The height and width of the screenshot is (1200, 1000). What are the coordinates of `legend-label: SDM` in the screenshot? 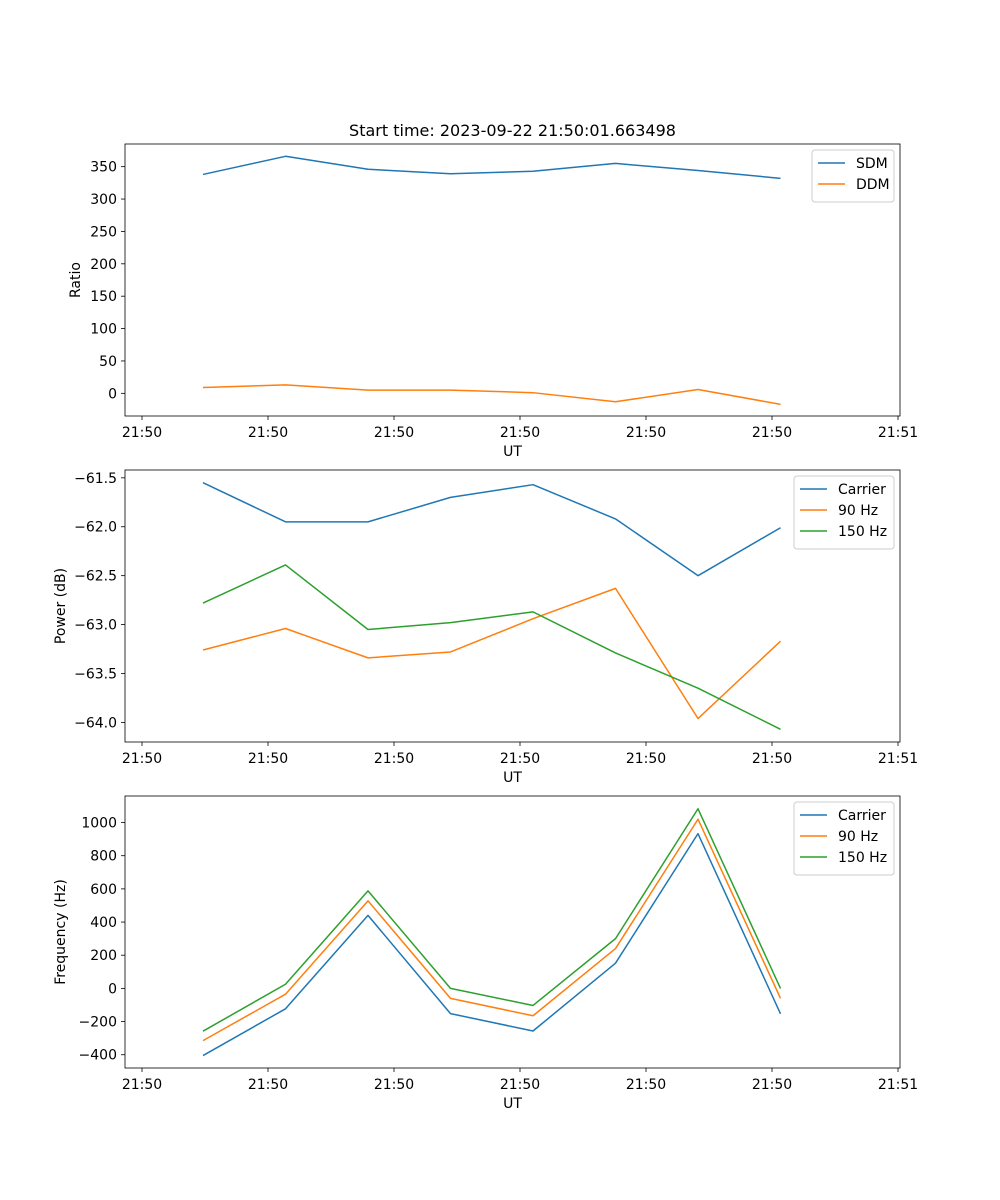 It's located at (872, 164).